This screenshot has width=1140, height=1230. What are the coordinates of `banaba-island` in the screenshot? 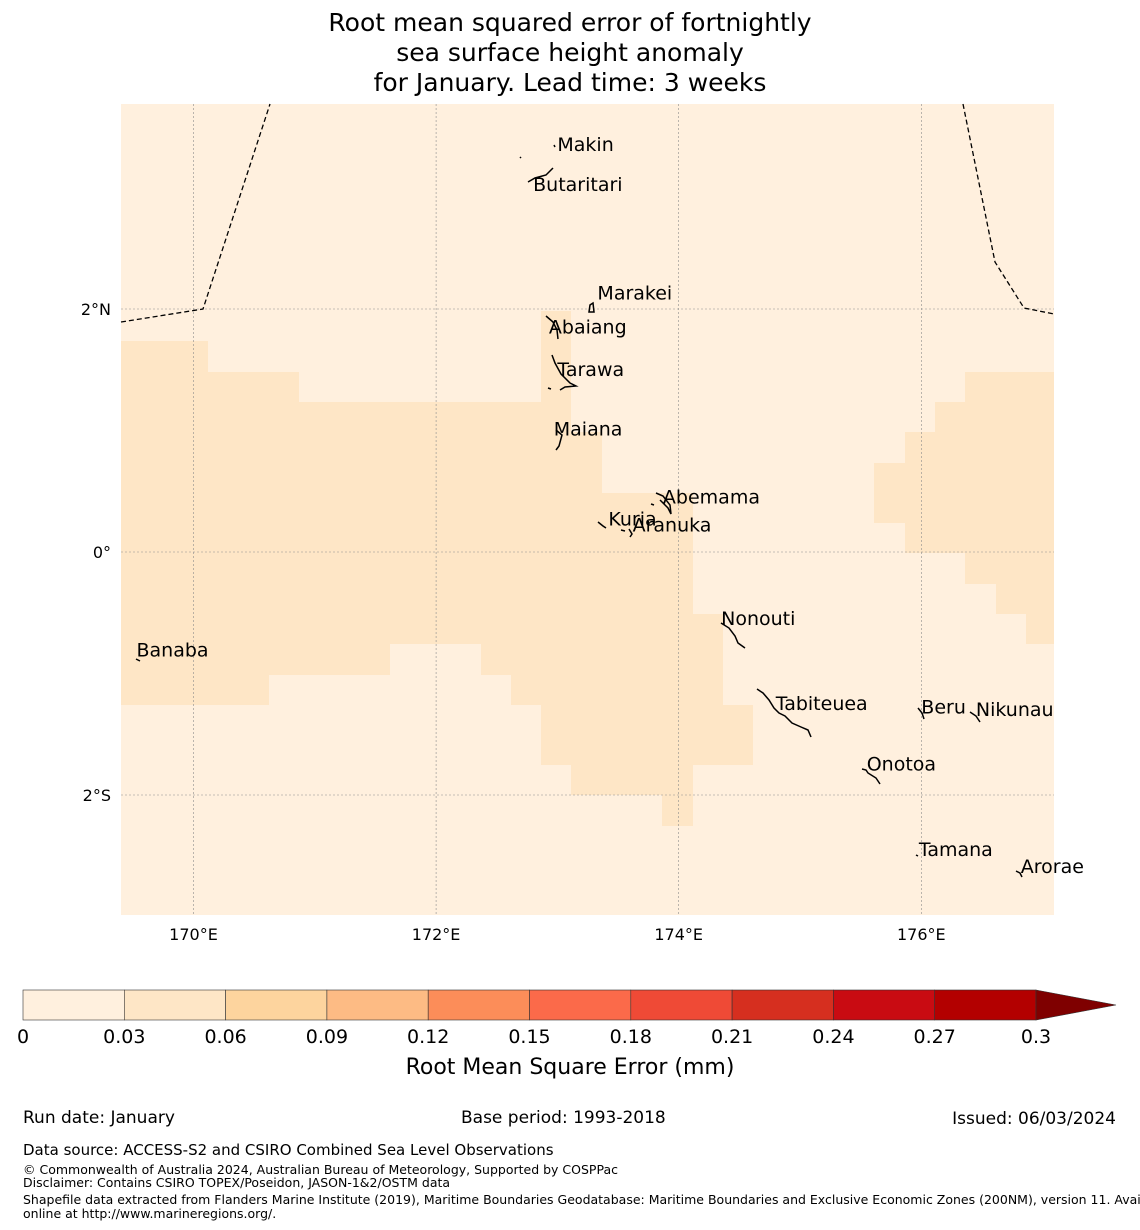 It's located at (138, 660).